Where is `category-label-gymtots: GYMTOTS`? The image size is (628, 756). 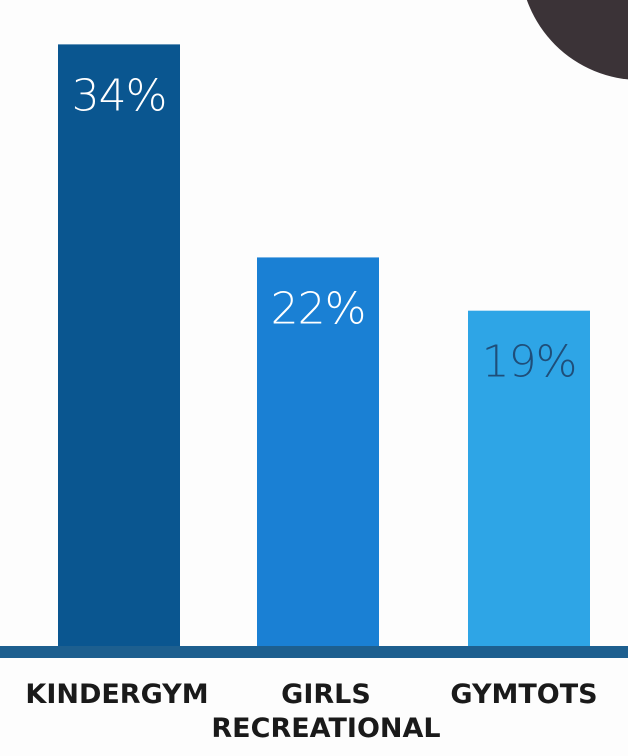 category-label-gymtots: GYMTOTS is located at coordinates (524, 694).